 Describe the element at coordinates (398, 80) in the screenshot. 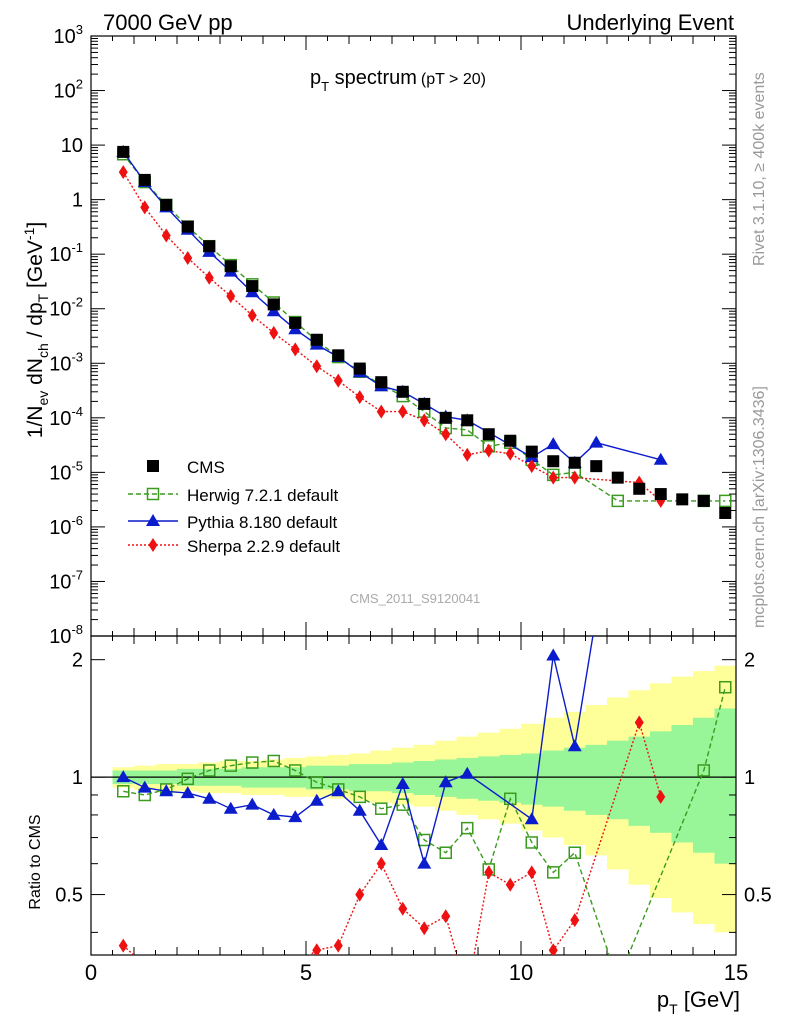

I see `plot-title: pT spectrum (pT > 20)` at that location.